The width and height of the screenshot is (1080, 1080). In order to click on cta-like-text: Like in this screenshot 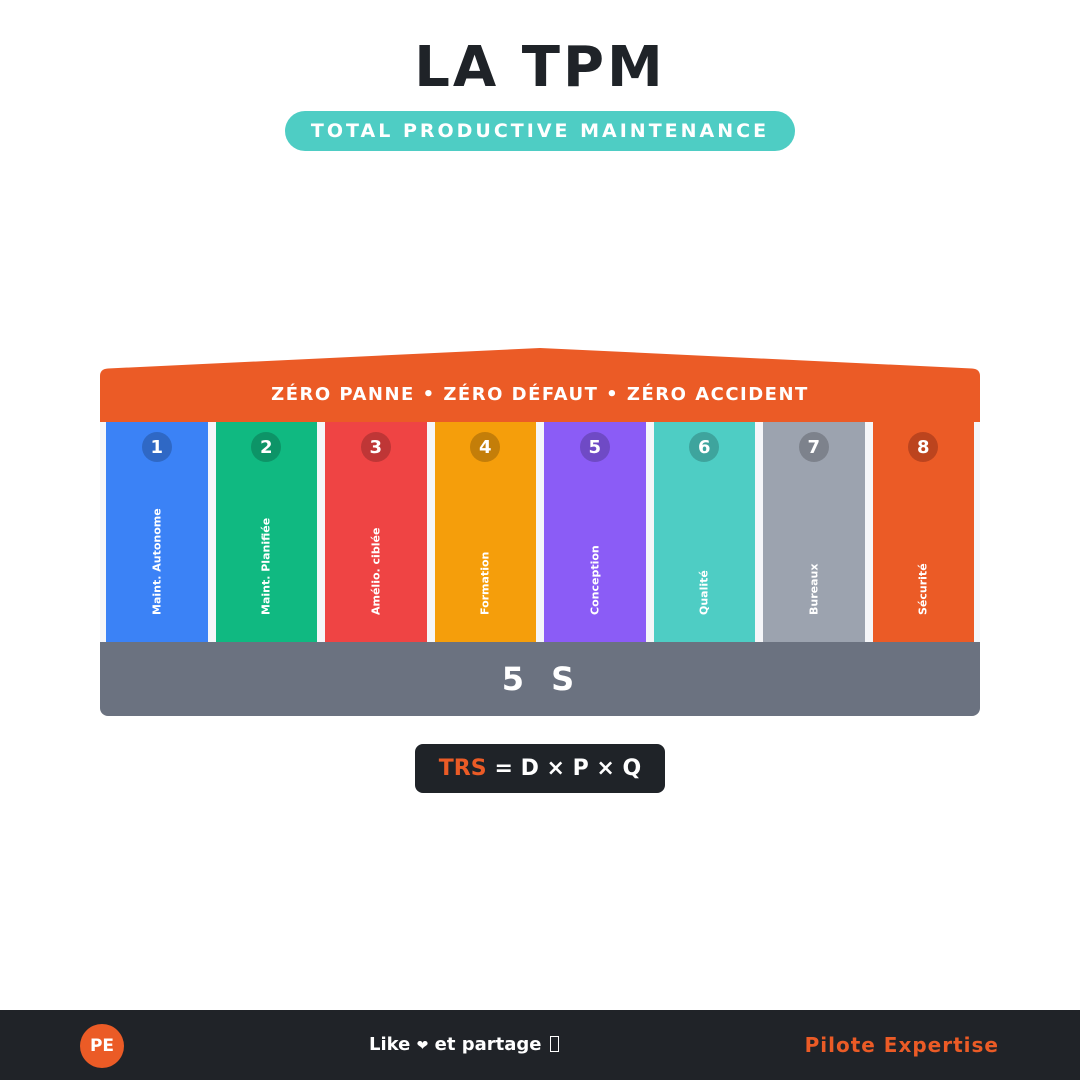, I will do `click(390, 1044)`.